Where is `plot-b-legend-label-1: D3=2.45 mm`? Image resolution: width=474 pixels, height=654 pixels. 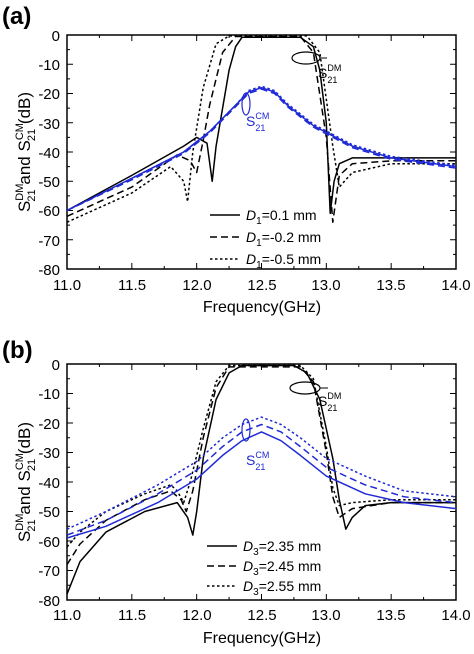 plot-b-legend-label-1: D3=2.45 mm is located at coordinates (282, 568).